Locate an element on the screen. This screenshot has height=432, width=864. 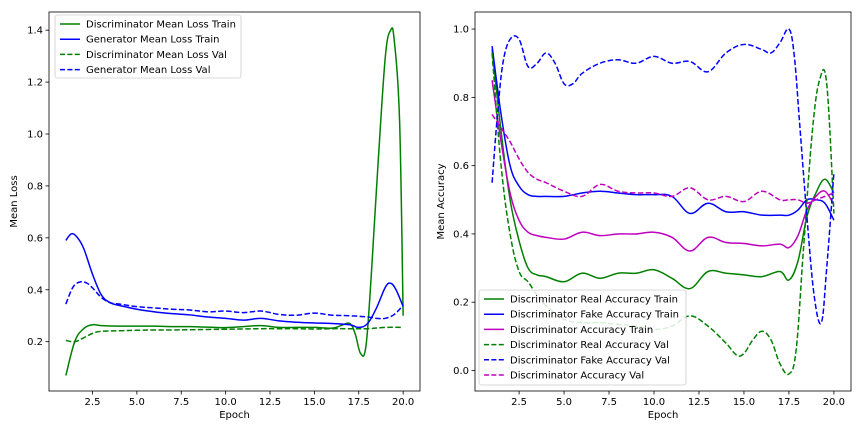
loss-y-tick-label: 0.6 is located at coordinates (35, 238).